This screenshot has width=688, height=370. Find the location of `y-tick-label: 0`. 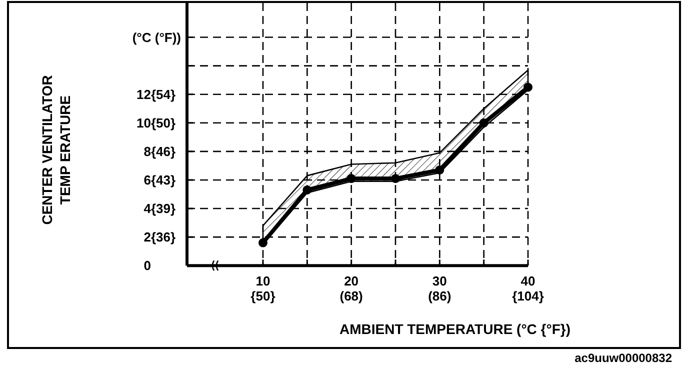

y-tick-label: 0 is located at coordinates (147, 266).